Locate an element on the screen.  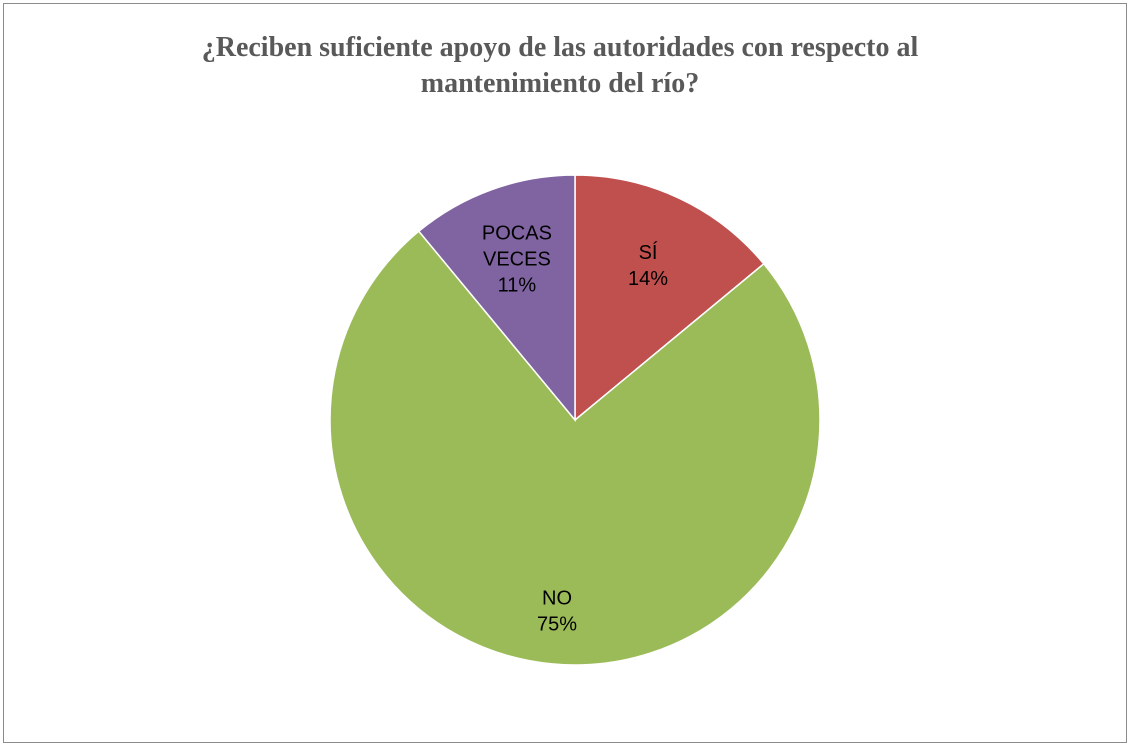
pie-label-category: SÍ is located at coordinates (648, 252).